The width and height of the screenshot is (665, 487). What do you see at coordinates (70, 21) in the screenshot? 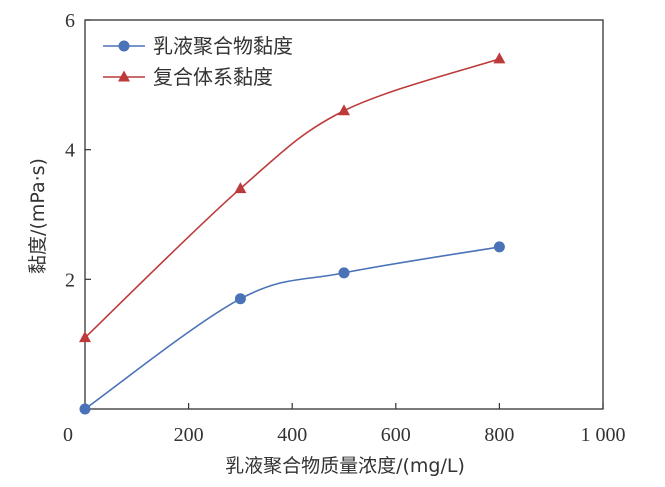
I see `y-tick-label: 6` at bounding box center [70, 21].